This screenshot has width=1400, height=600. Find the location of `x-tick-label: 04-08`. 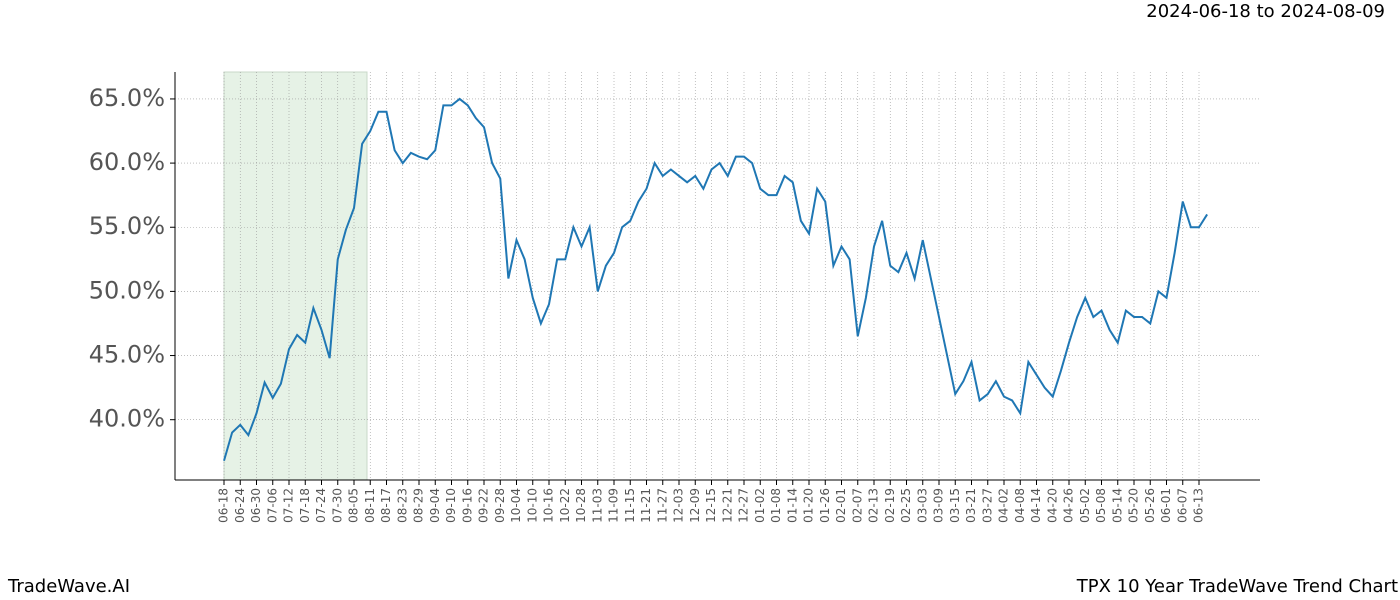

x-tick-label: 04-08 is located at coordinates (1020, 505).